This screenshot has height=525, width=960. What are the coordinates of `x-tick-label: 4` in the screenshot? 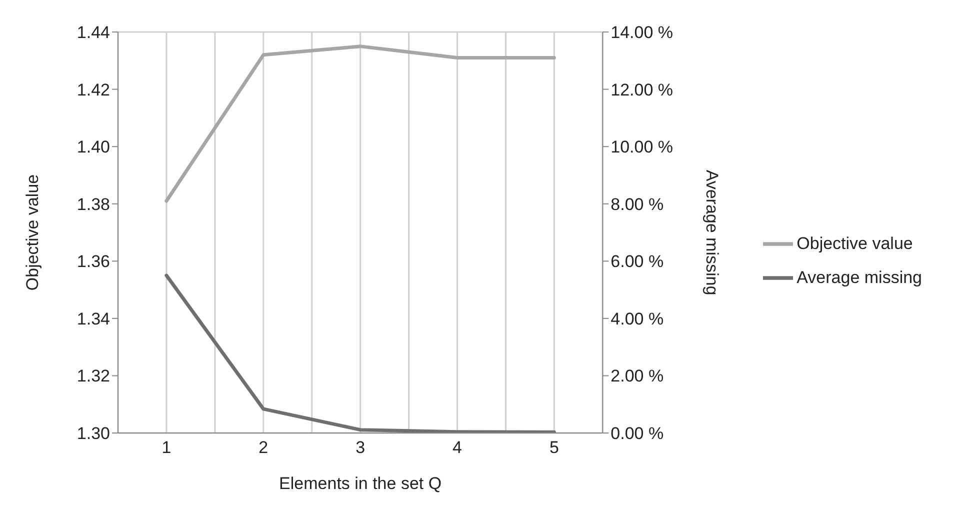 It's located at (457, 448).